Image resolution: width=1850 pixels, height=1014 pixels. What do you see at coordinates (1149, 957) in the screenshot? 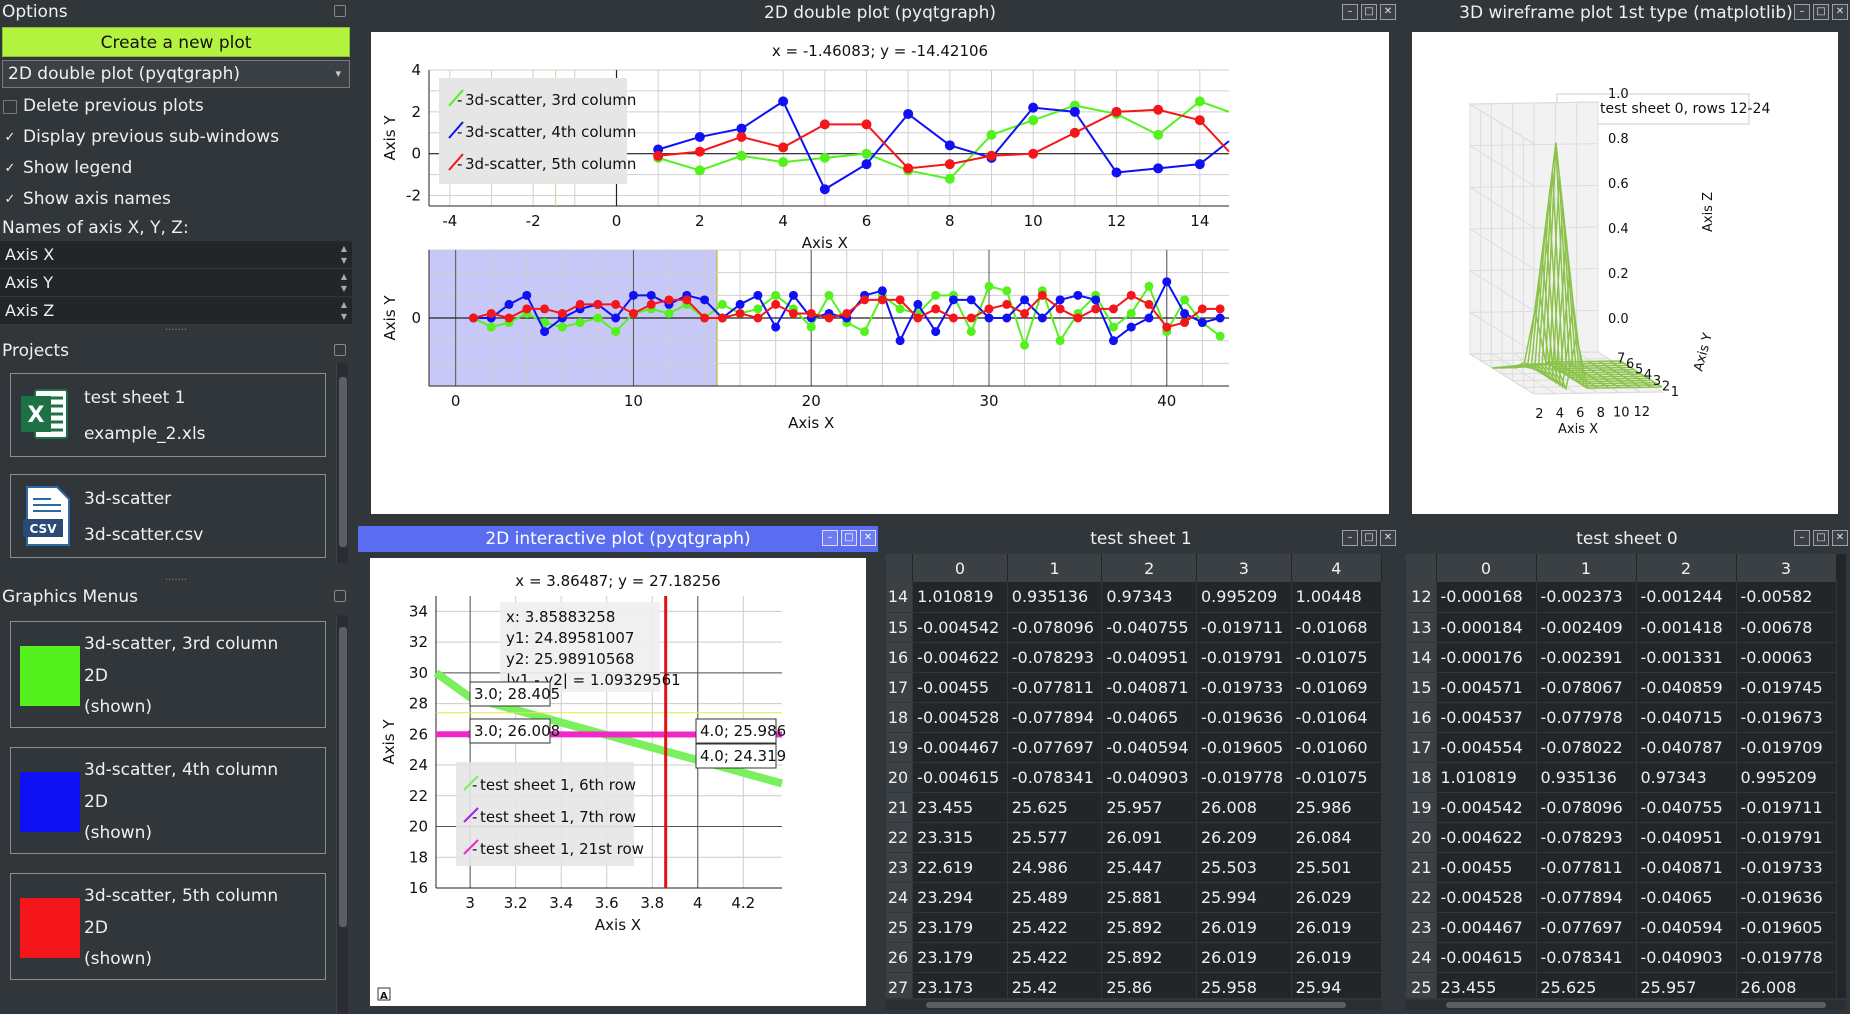
I see `table-cell: 25.892` at bounding box center [1149, 957].